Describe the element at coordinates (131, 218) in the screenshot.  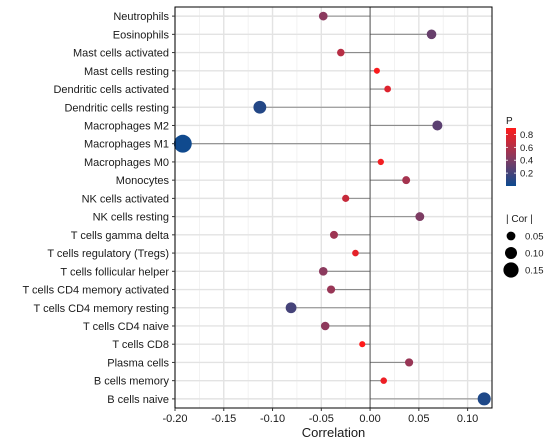
I see `category-label: NK cells resting` at that location.